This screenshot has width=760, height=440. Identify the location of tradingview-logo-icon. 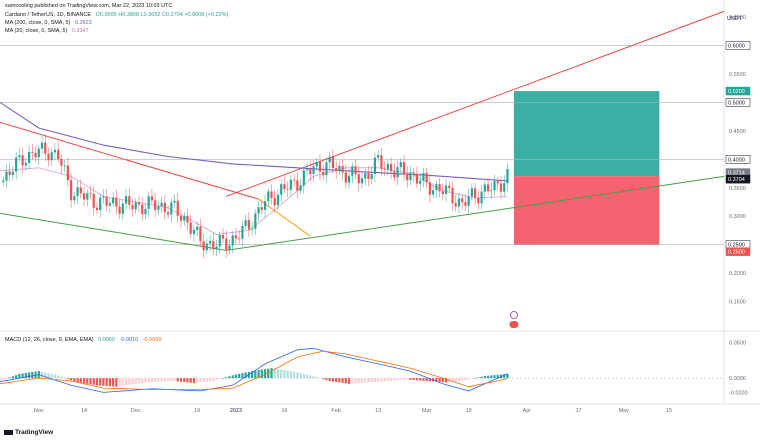
(8, 432).